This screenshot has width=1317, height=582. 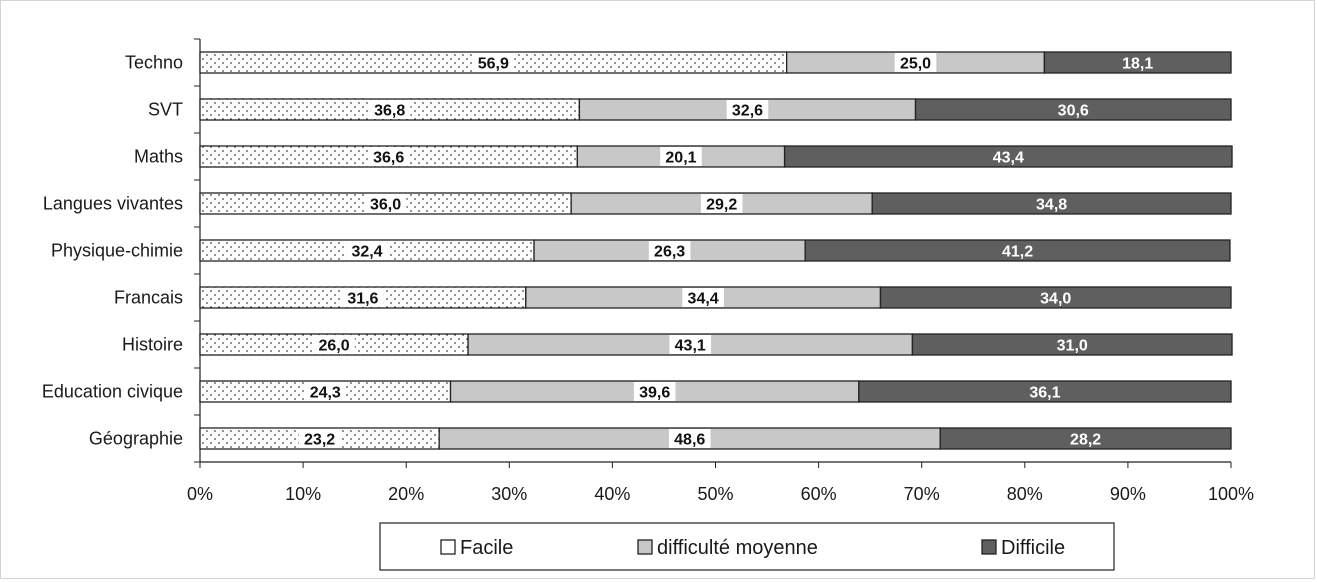 I want to click on category-label-geographie: Géographie, so click(x=136, y=439).